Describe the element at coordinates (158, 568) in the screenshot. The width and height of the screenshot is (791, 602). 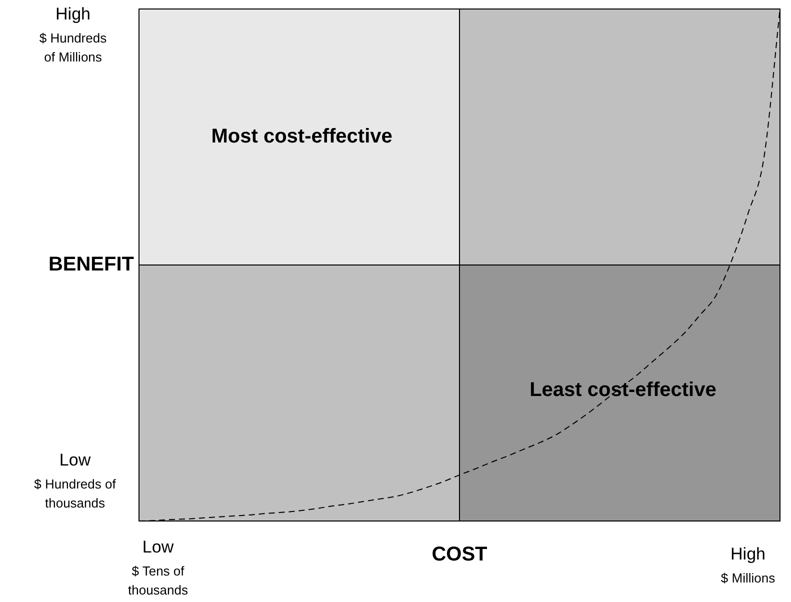
I see `text: Low $ Tens of thousands` at that location.